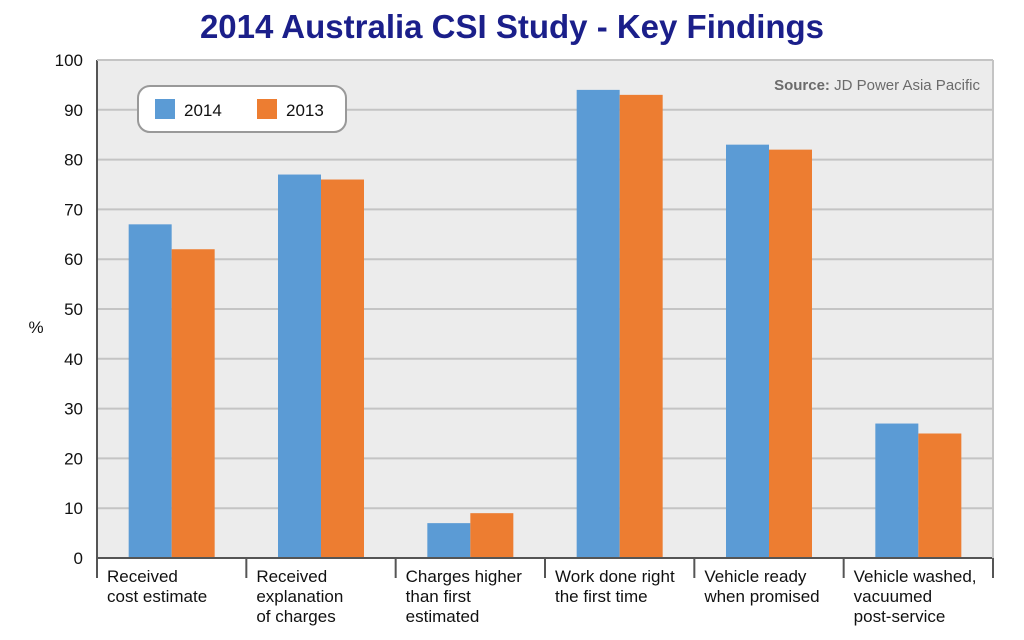 The width and height of the screenshot is (1024, 640). I want to click on y-tick-label: 0, so click(78, 558).